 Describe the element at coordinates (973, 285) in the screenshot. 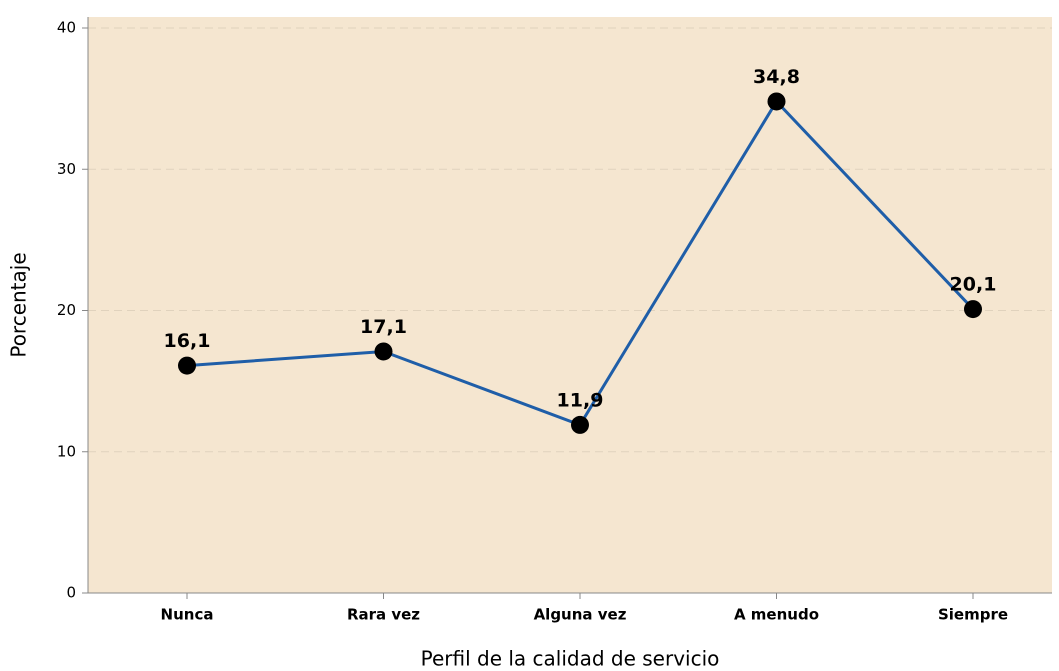

I see `data-label: 20,1` at that location.